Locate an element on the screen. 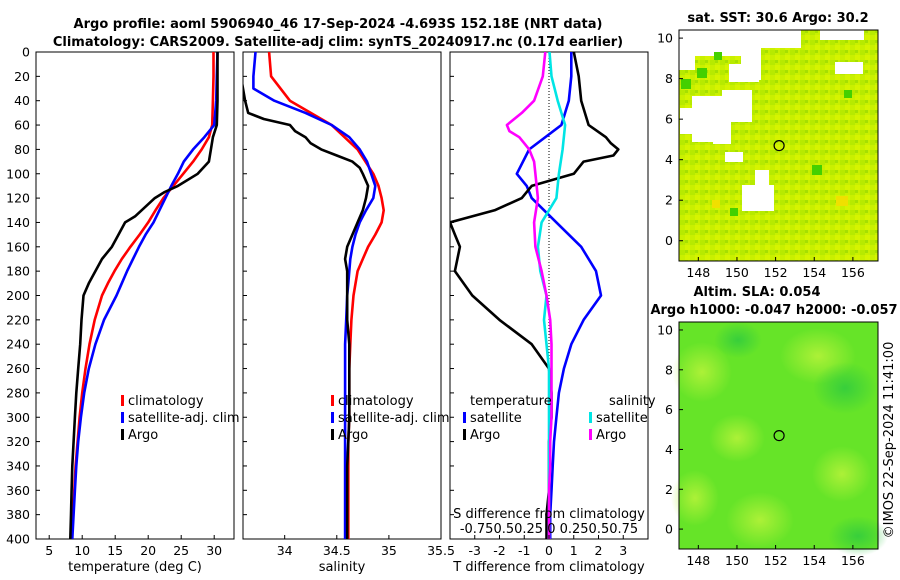 This screenshot has height=580, width=900. legend-swatch-t-argo is located at coordinates (464, 434).